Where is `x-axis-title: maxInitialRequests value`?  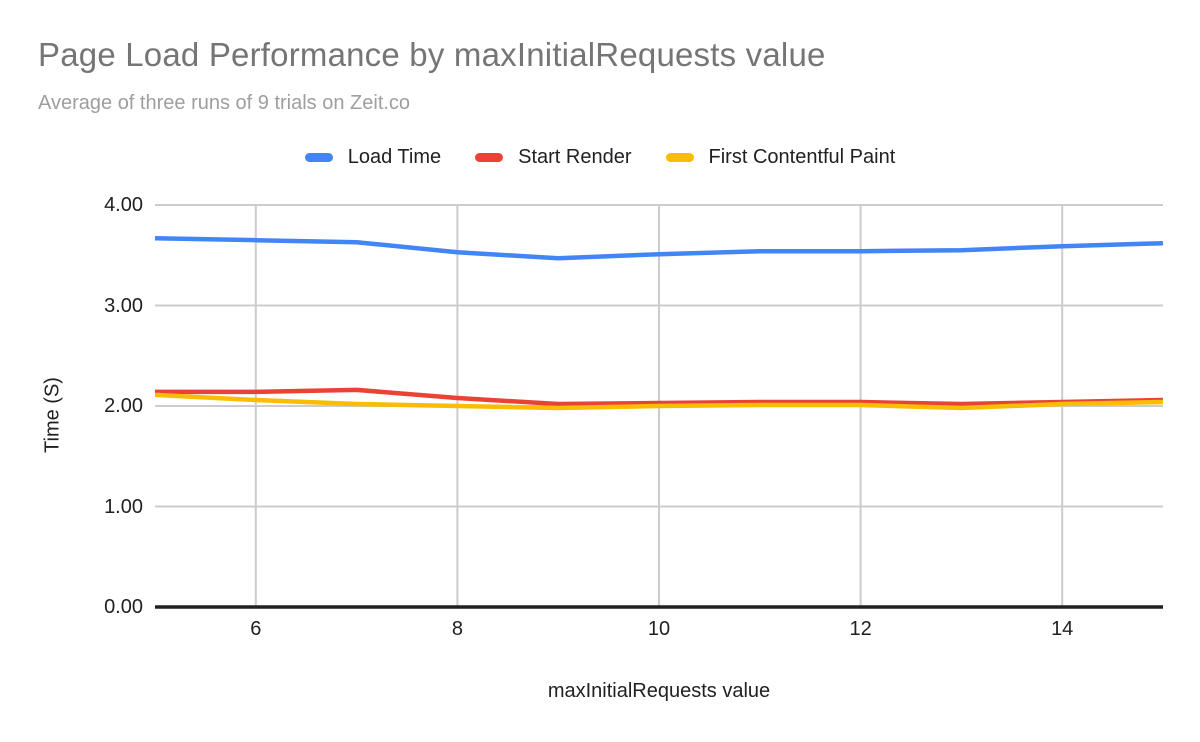 x-axis-title: maxInitialRequests value is located at coordinates (659, 691).